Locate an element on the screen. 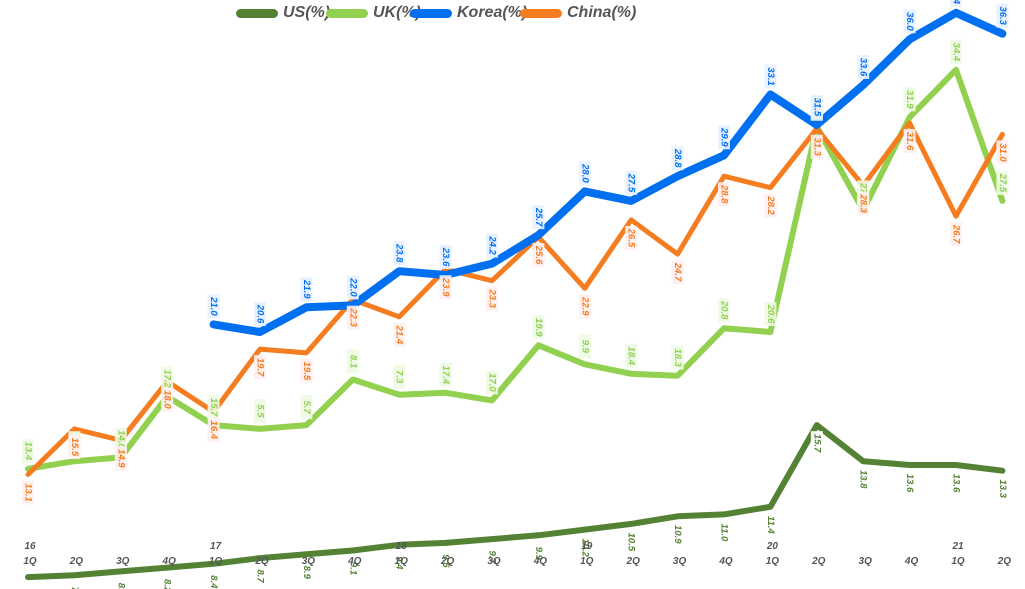 The width and height of the screenshot is (1025, 589). data-label-china-10: 23.3 is located at coordinates (492, 298).